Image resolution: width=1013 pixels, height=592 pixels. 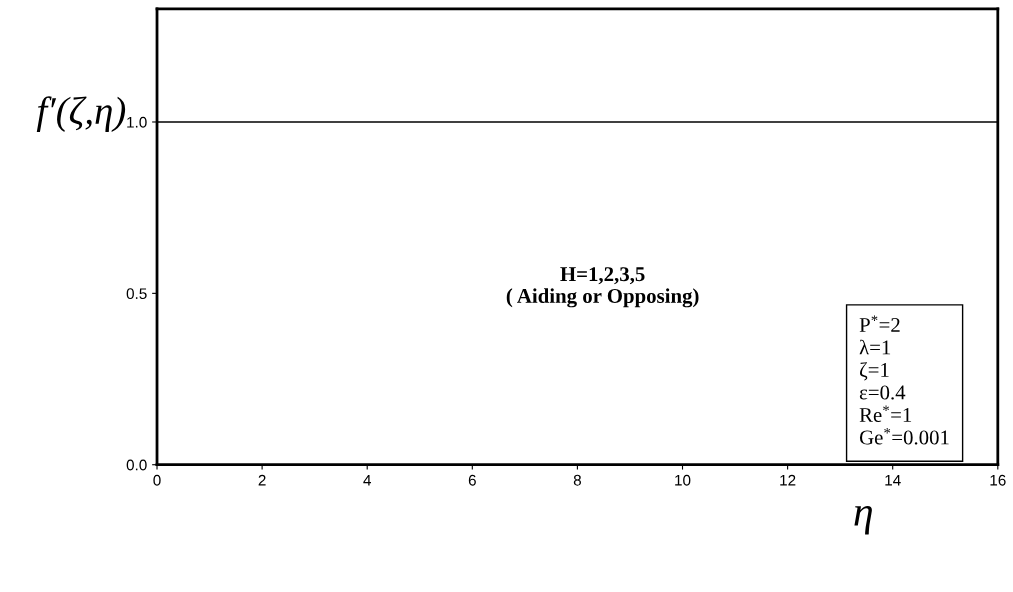 What do you see at coordinates (262, 480) in the screenshot?
I see `x-tick-label: 2` at bounding box center [262, 480].